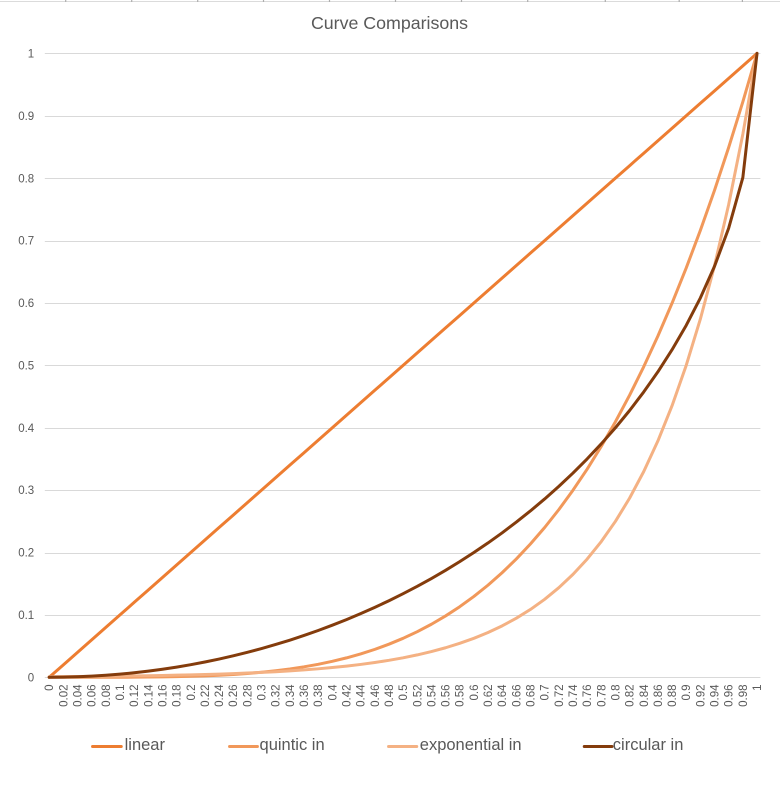  I want to click on svg-text: exponential in, so click(471, 745).